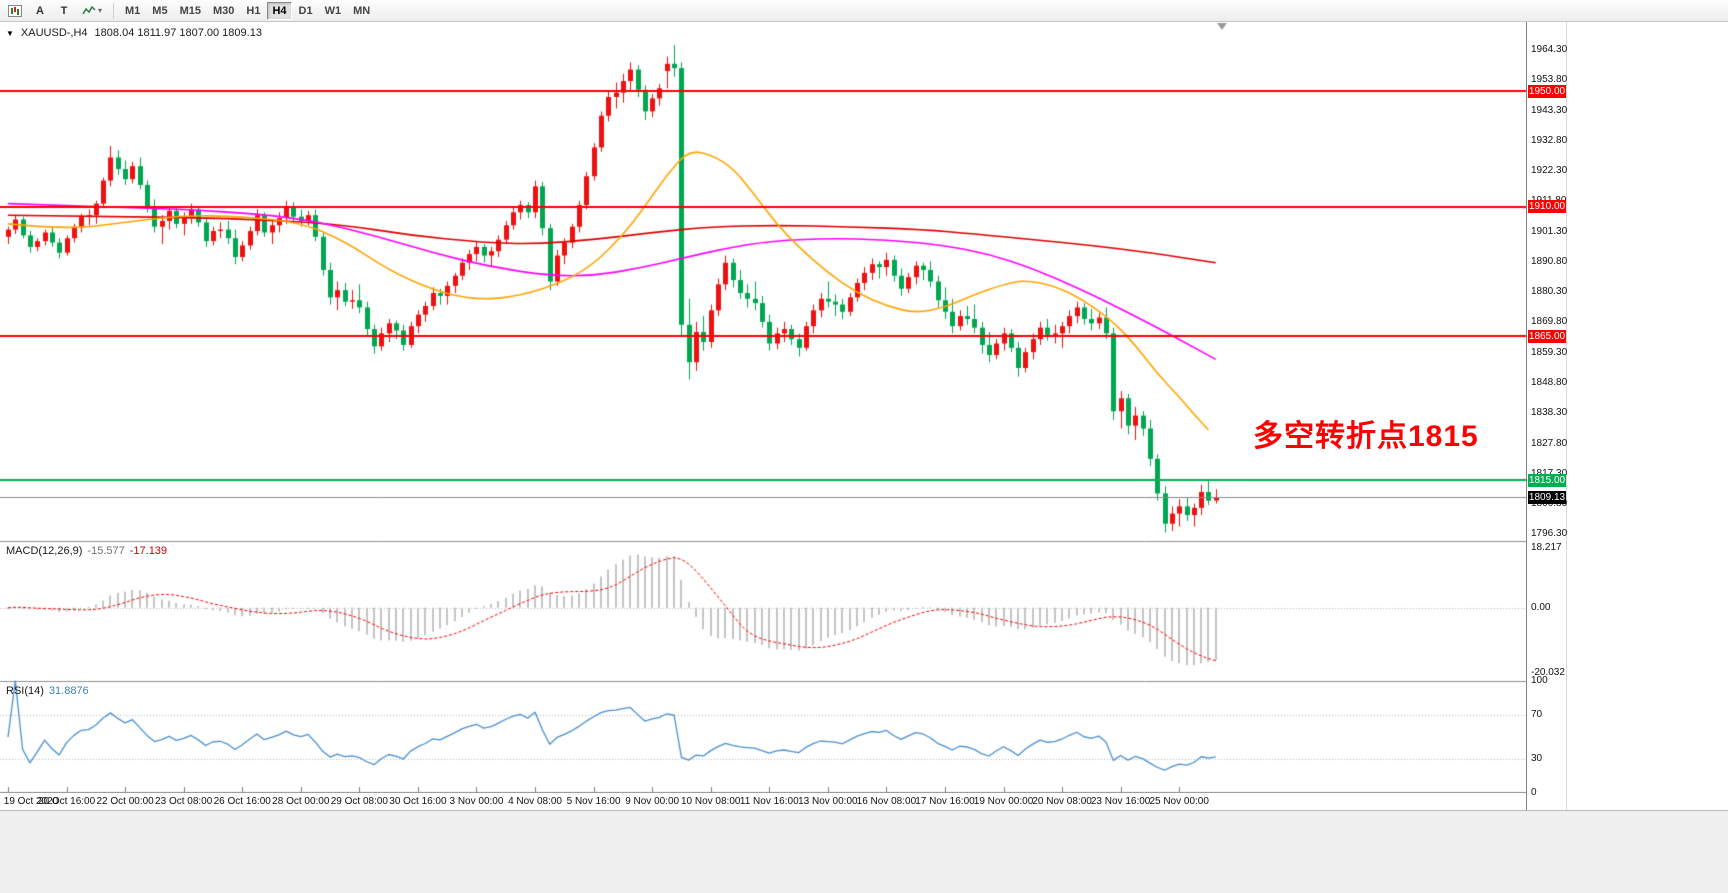 The height and width of the screenshot is (893, 1728). I want to click on time-axis-label: 28 Oct 00:00, so click(301, 801).